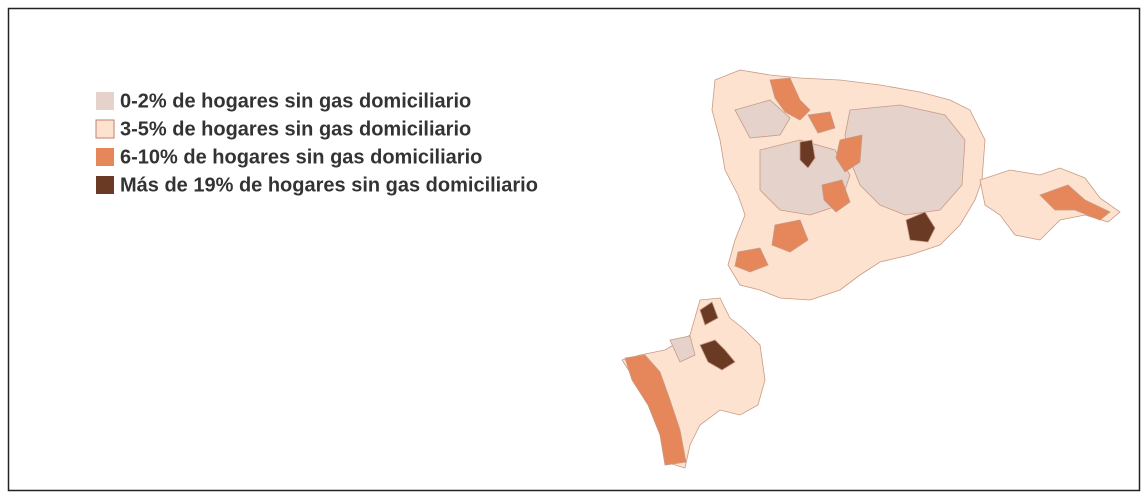 This screenshot has height=499, width=1147. I want to click on legend-label: 6-10% de hogares sin gas domiciliario, so click(301, 157).